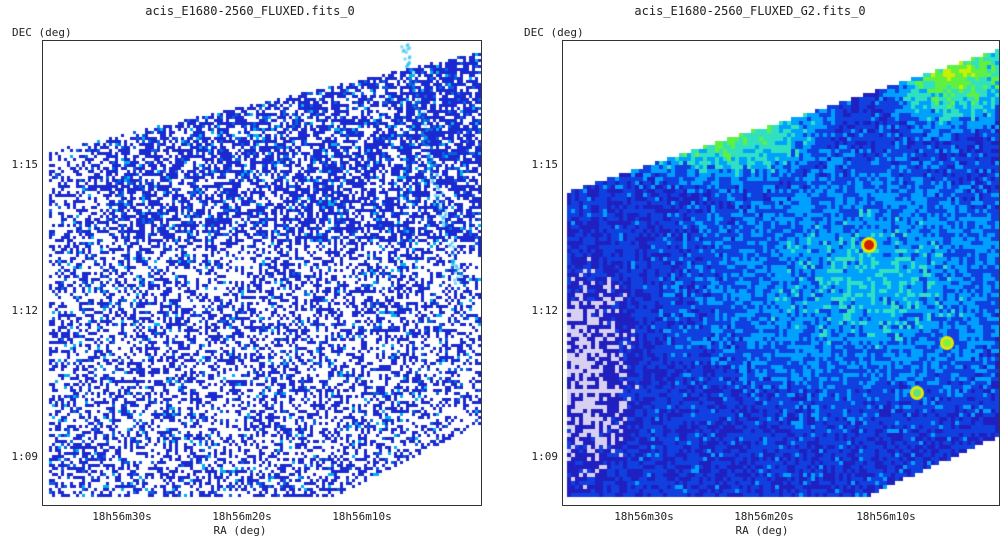 Image resolution: width=1000 pixels, height=548 pixels. I want to click on panel-title: acis_E1680-2560_FLUXED.fits_0, so click(250, 11).